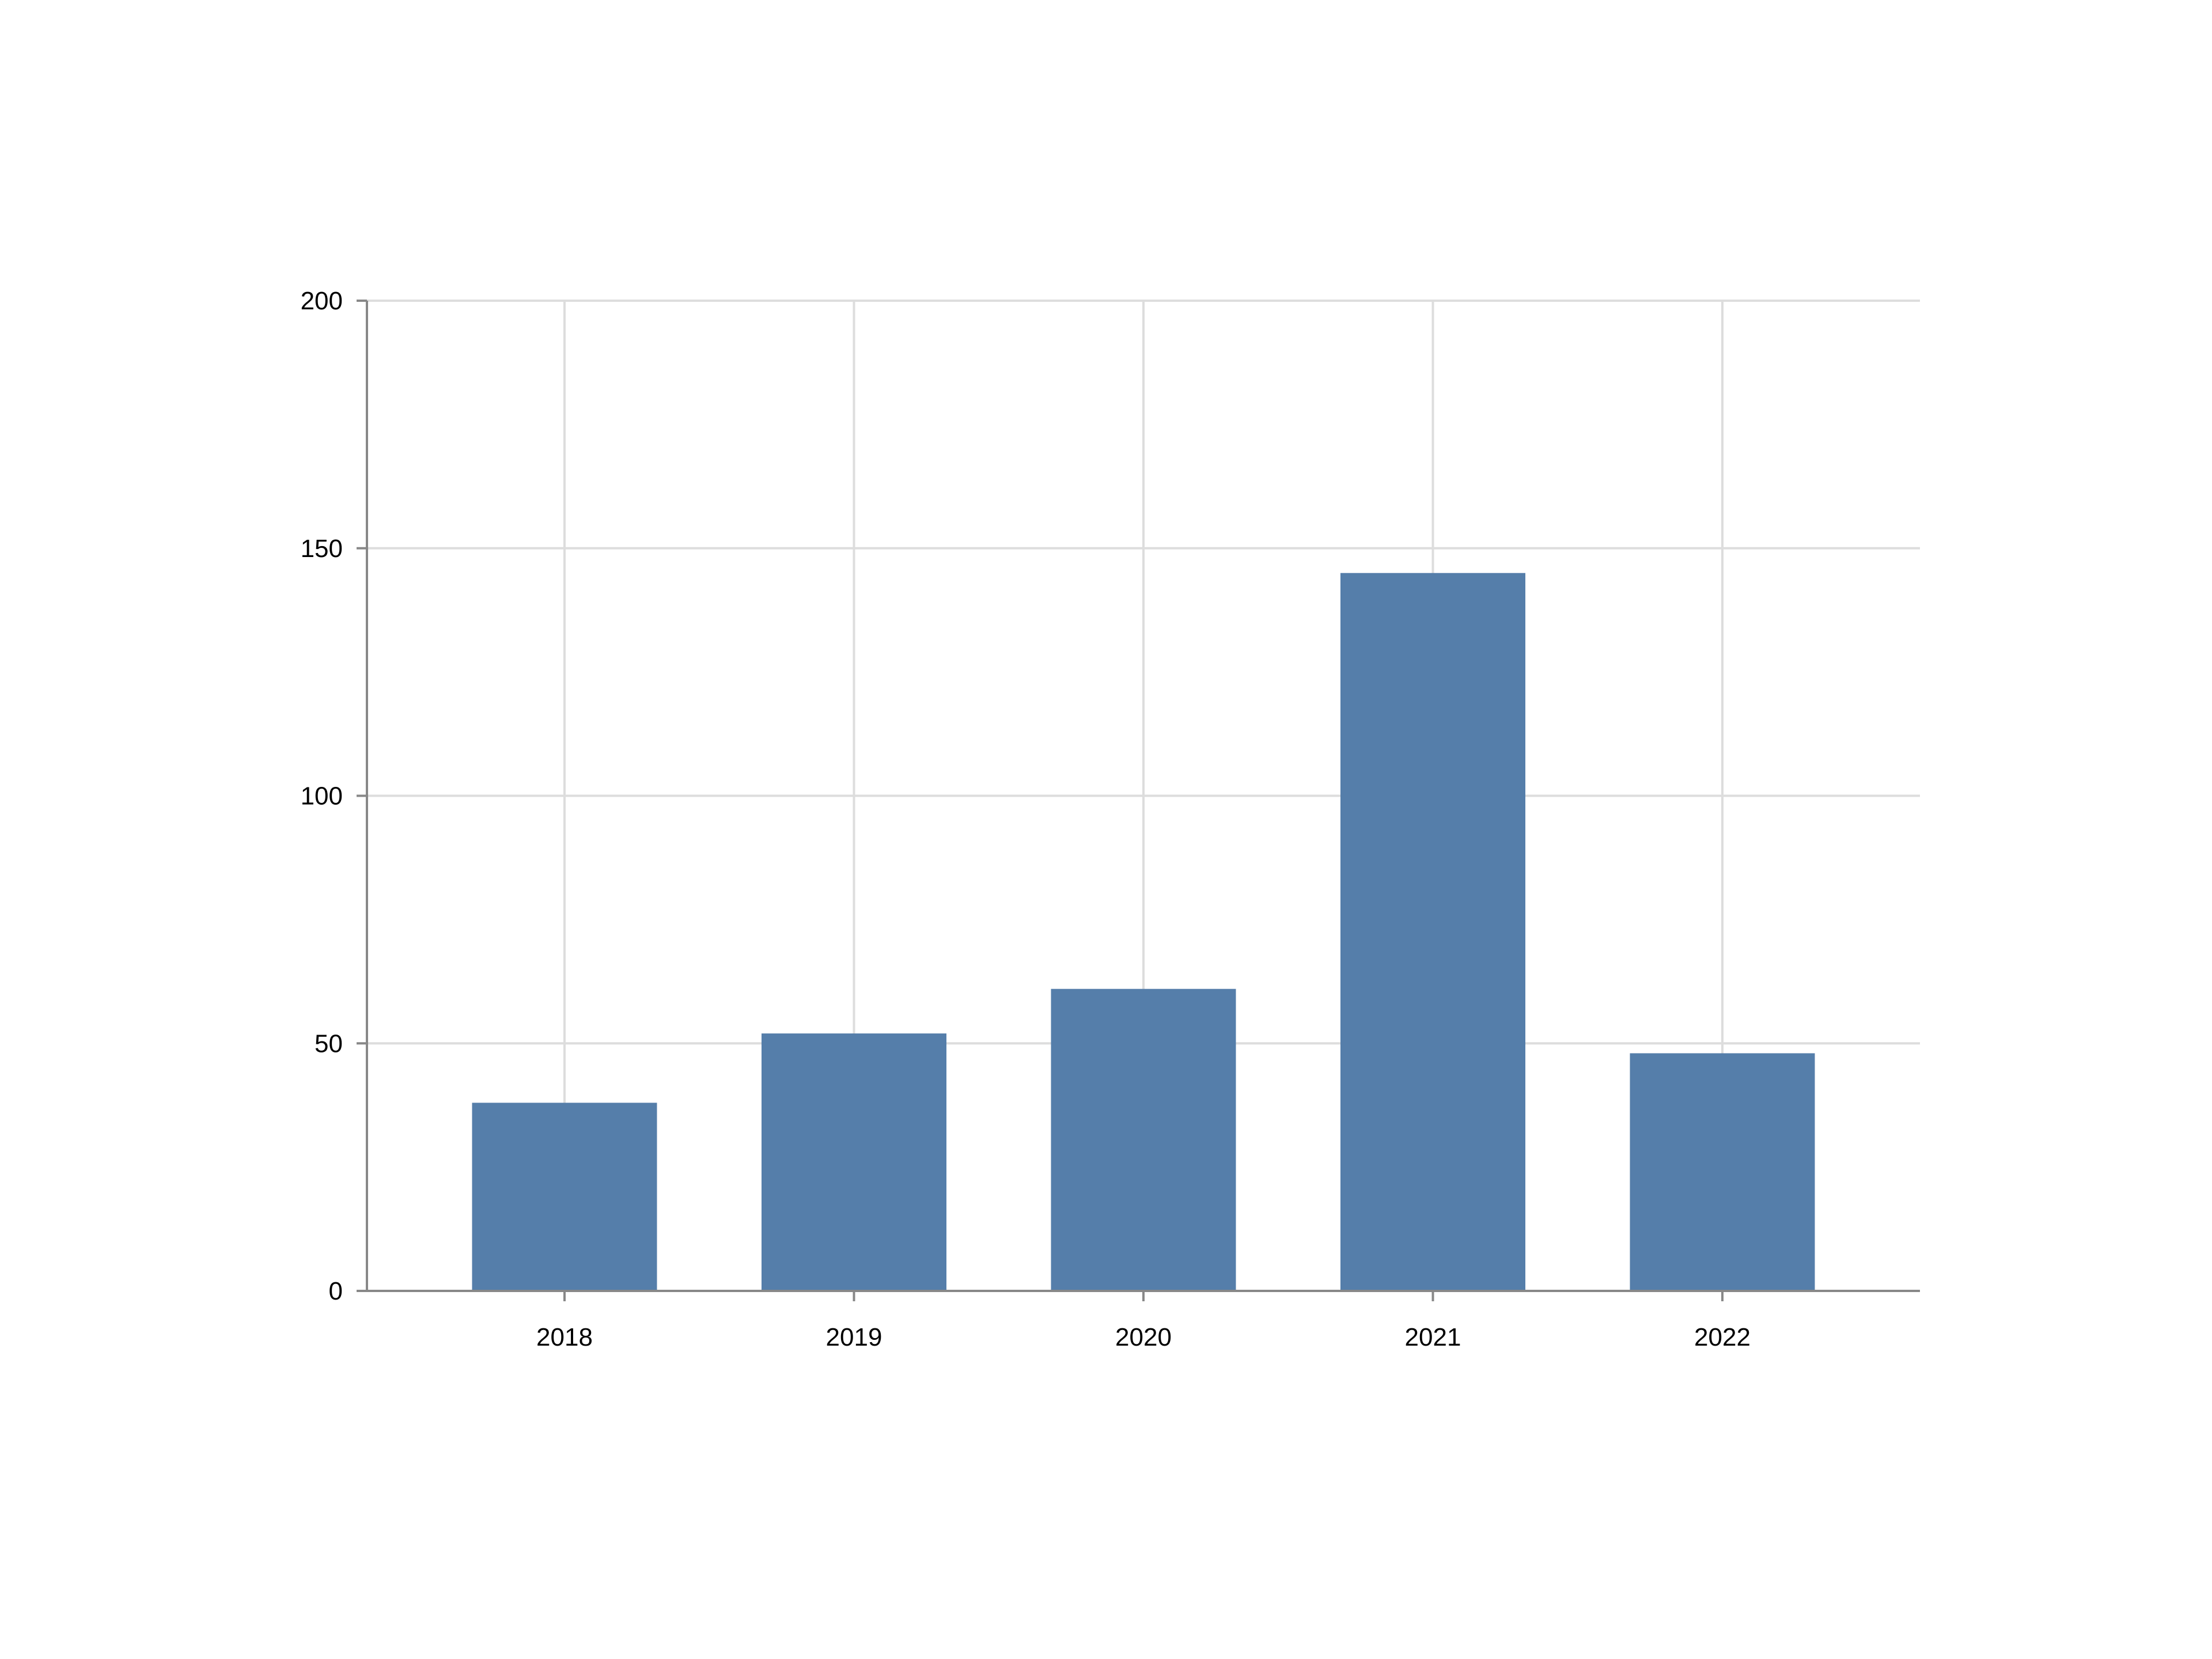 The width and height of the screenshot is (2212, 1659). Describe the element at coordinates (1433, 1337) in the screenshot. I see `x-tick-label: 2021` at that location.